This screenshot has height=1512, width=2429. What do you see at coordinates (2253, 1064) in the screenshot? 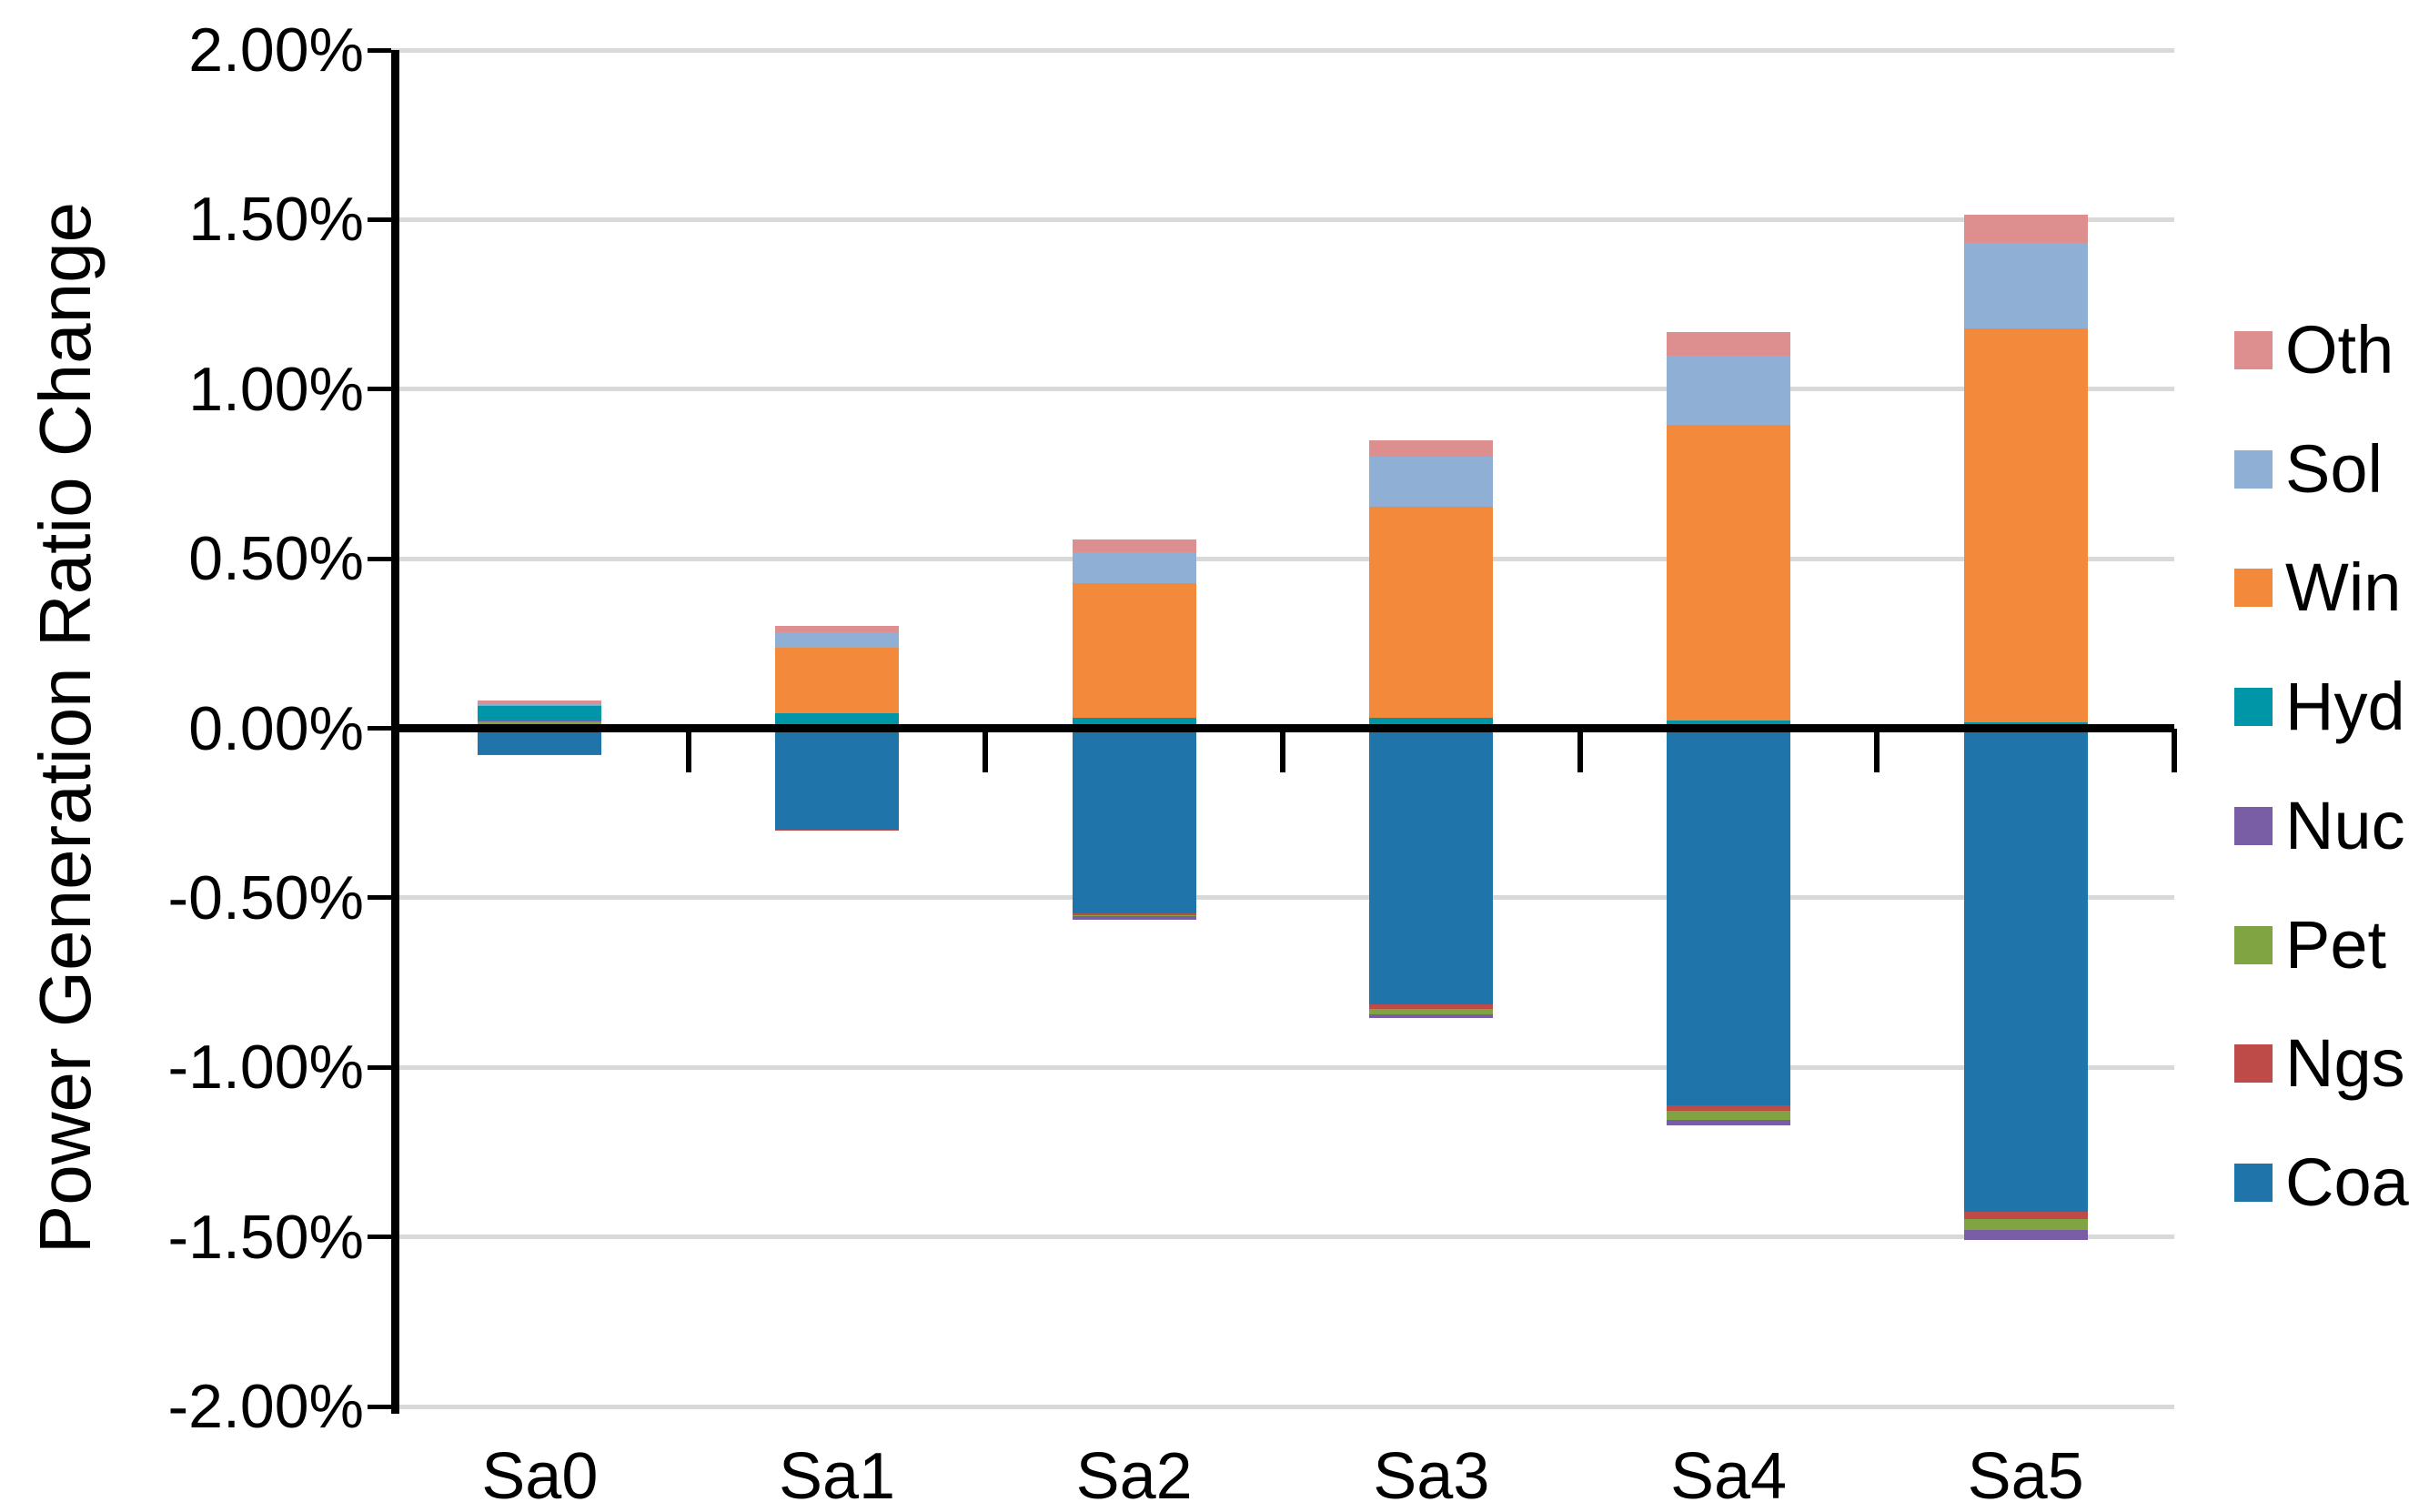
I see `legend-swatch-Ngs` at bounding box center [2253, 1064].